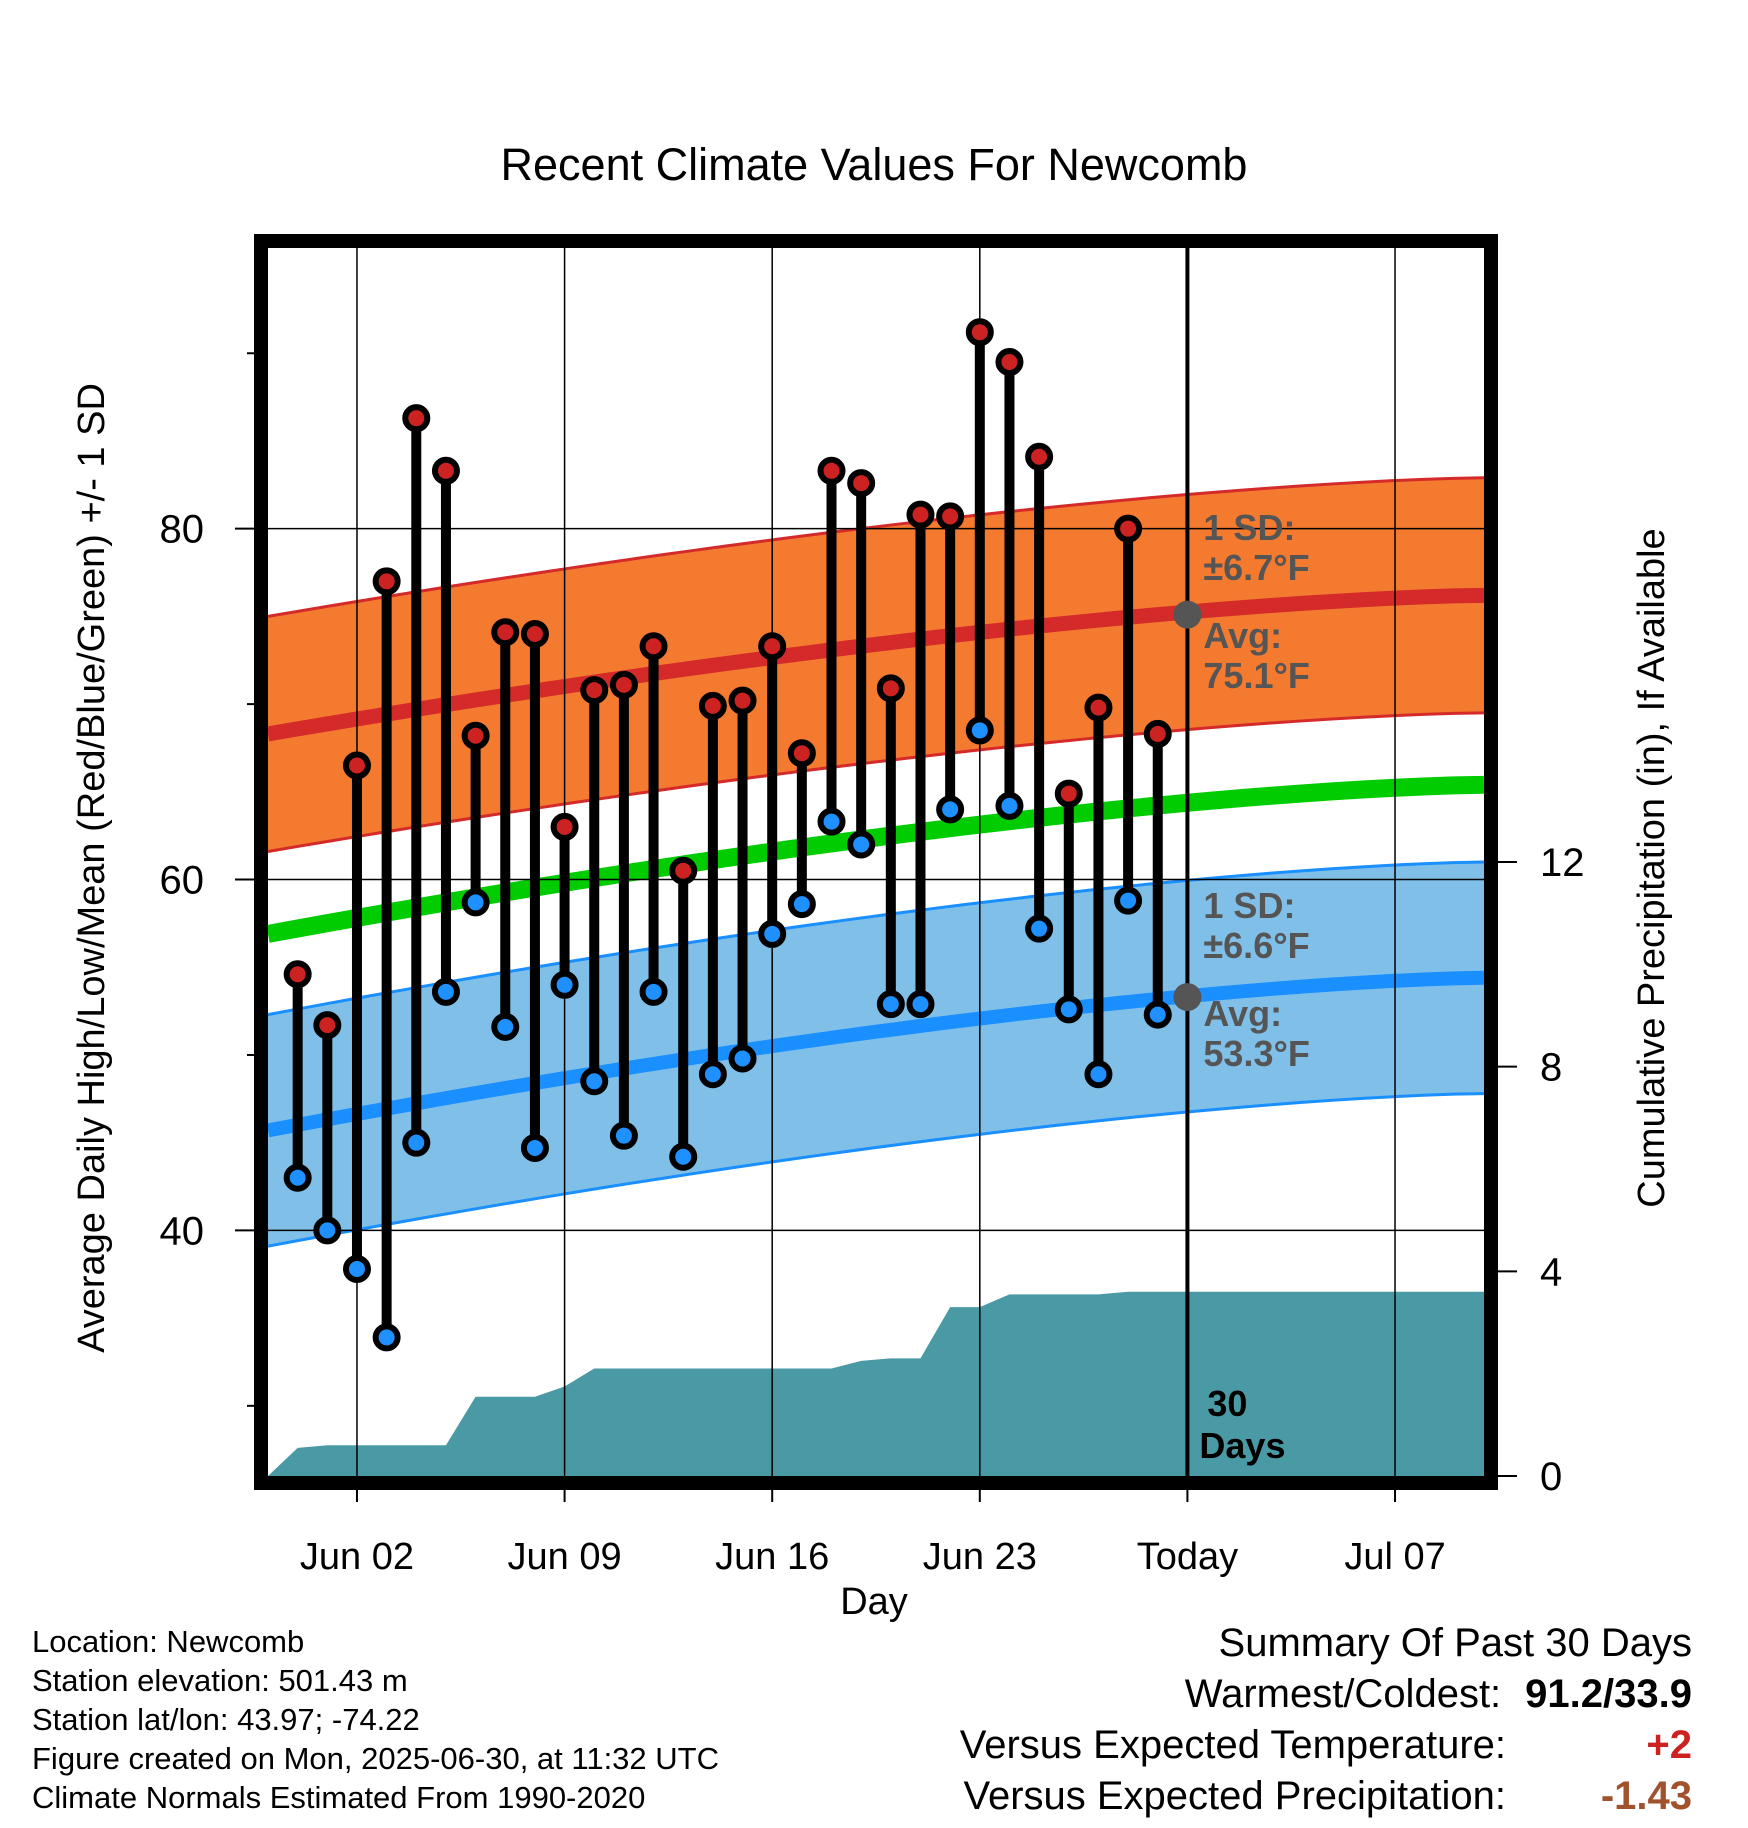 The height and width of the screenshot is (1828, 1748). I want to click on location-text: Location: Newcomb, so click(168, 1641).